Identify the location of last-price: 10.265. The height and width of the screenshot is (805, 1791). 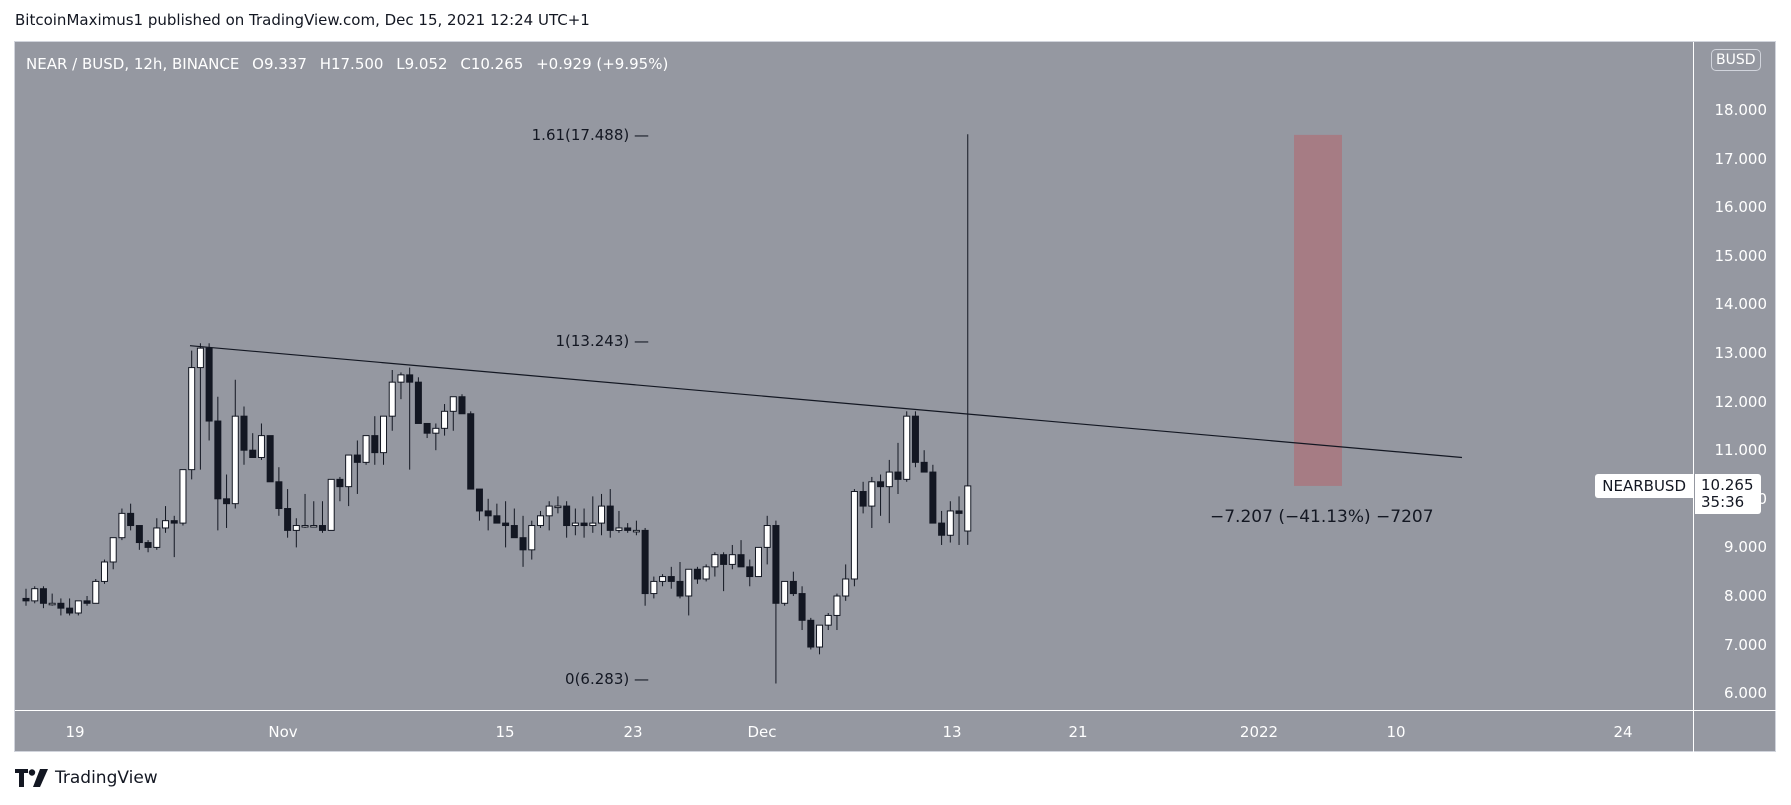
(1727, 484).